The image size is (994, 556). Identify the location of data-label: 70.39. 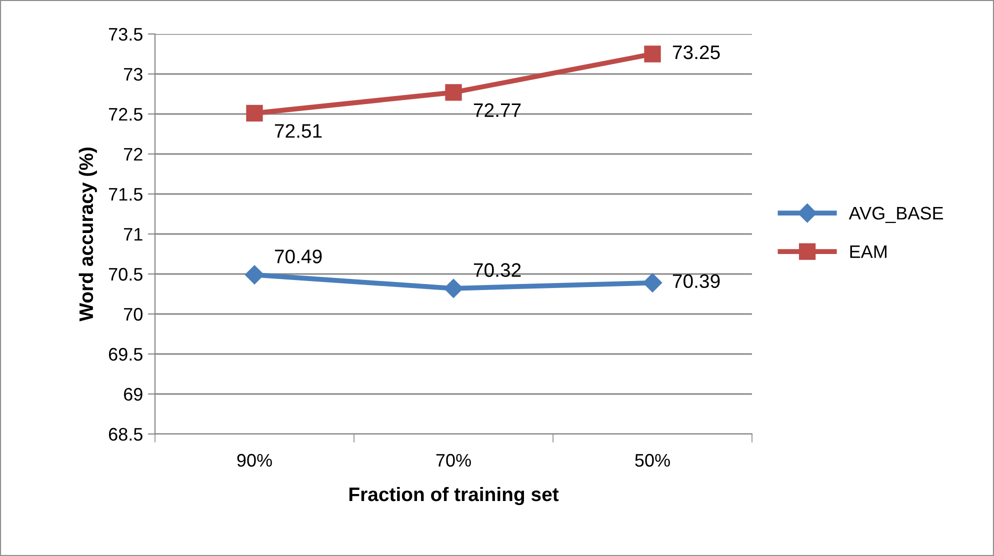
(696, 281).